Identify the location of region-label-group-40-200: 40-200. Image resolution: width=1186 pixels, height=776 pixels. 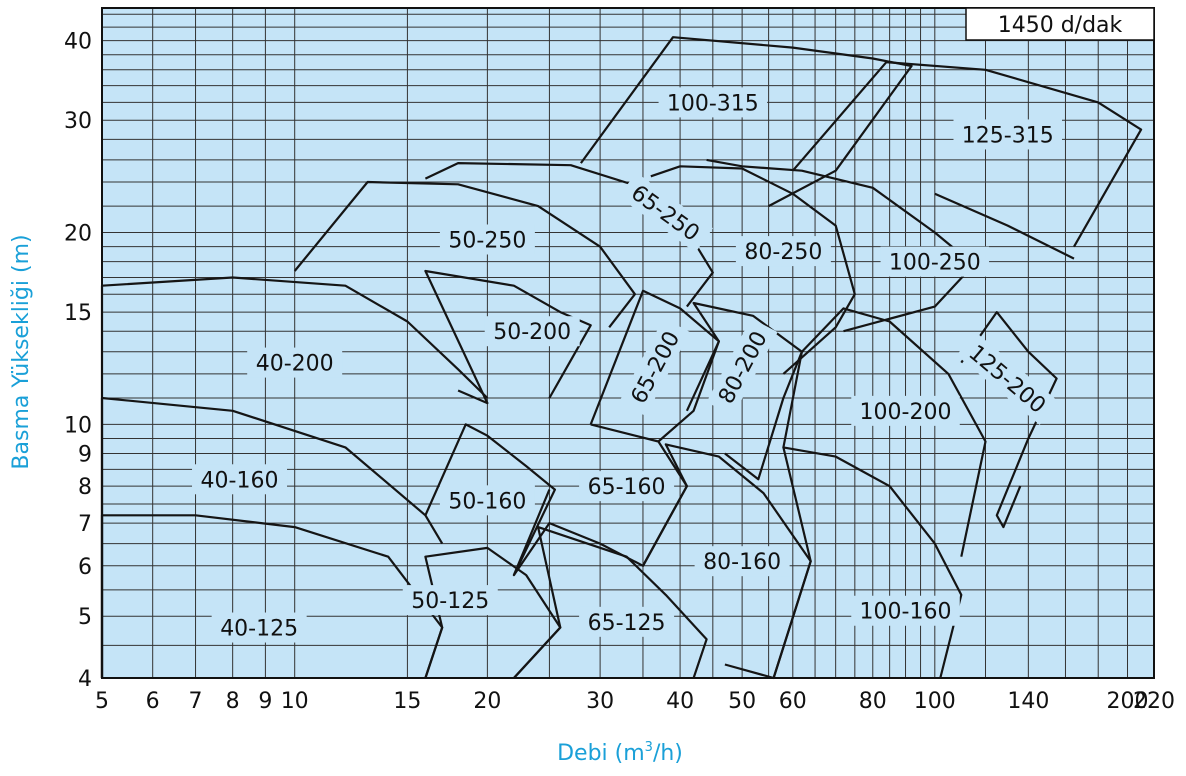
(295, 362).